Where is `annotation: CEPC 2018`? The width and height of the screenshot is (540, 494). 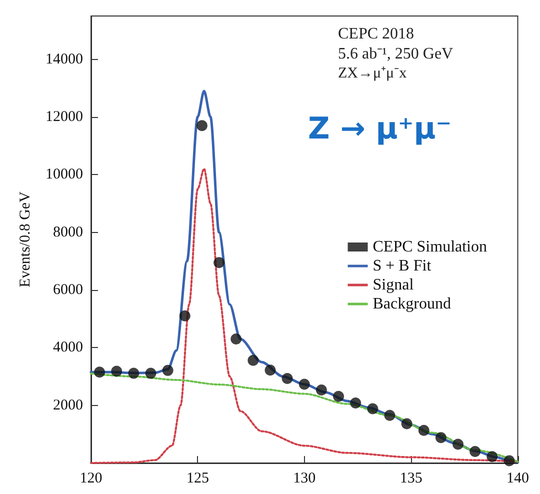 annotation: CEPC 2018 is located at coordinates (376, 34).